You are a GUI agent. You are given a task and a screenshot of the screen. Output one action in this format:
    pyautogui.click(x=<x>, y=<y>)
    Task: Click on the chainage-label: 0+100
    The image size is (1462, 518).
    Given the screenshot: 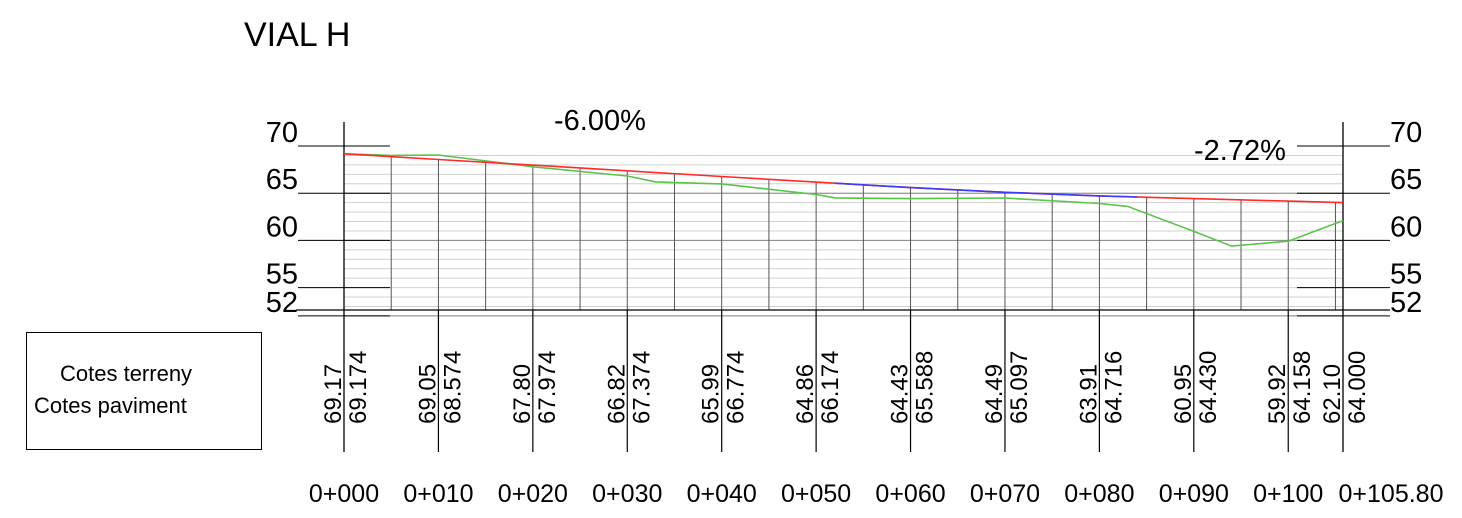 What is the action you would take?
    pyautogui.click(x=1288, y=494)
    